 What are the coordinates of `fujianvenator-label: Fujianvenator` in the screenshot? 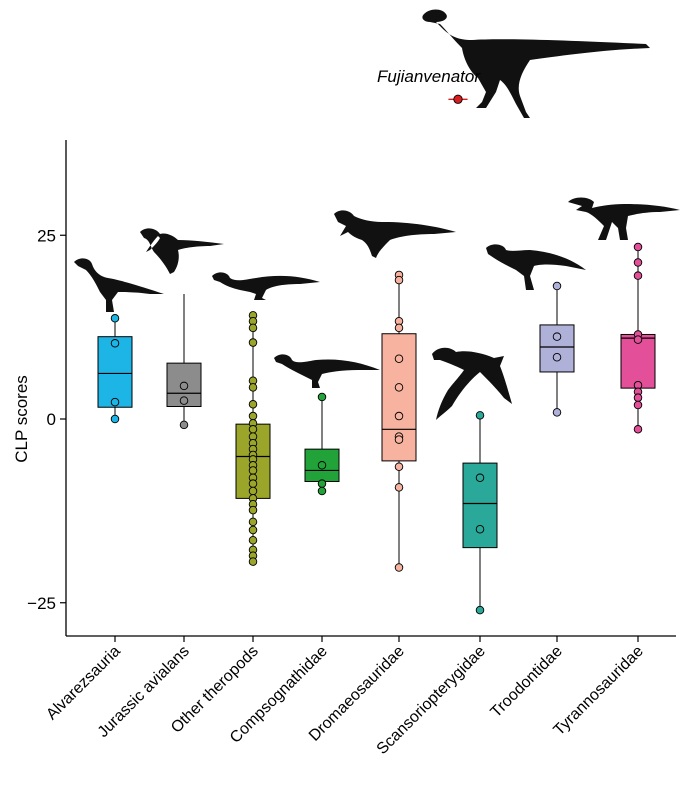 It's located at (429, 76).